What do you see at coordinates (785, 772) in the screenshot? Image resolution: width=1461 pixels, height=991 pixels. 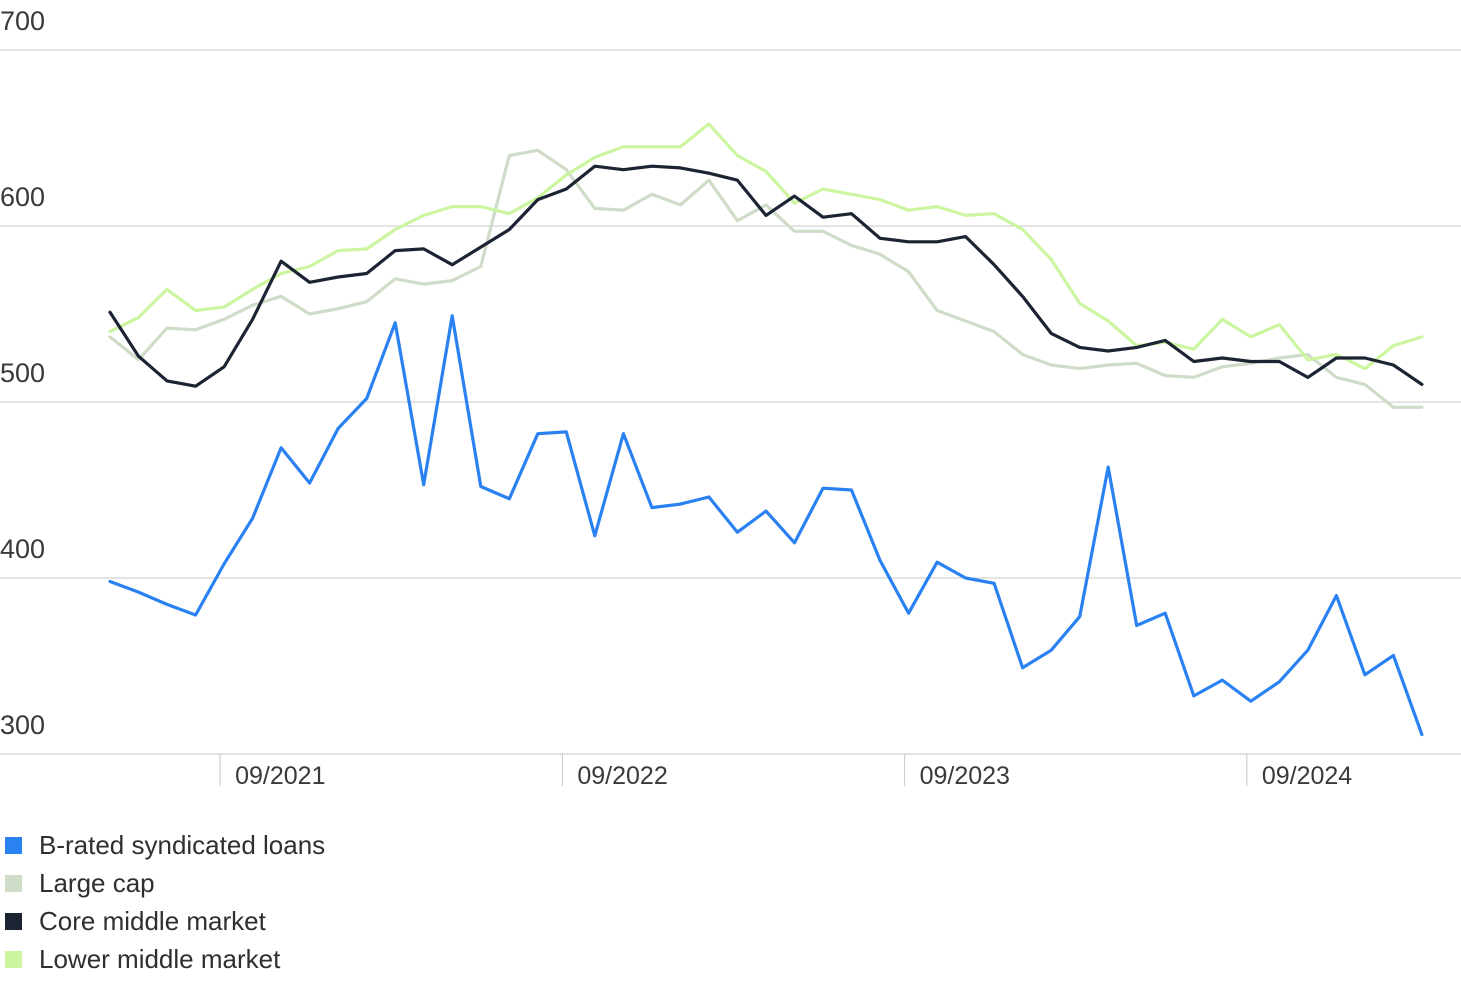 I see `x-axis-ticks: 09/2021 09/2022 09/2023 09/2024` at bounding box center [785, 772].